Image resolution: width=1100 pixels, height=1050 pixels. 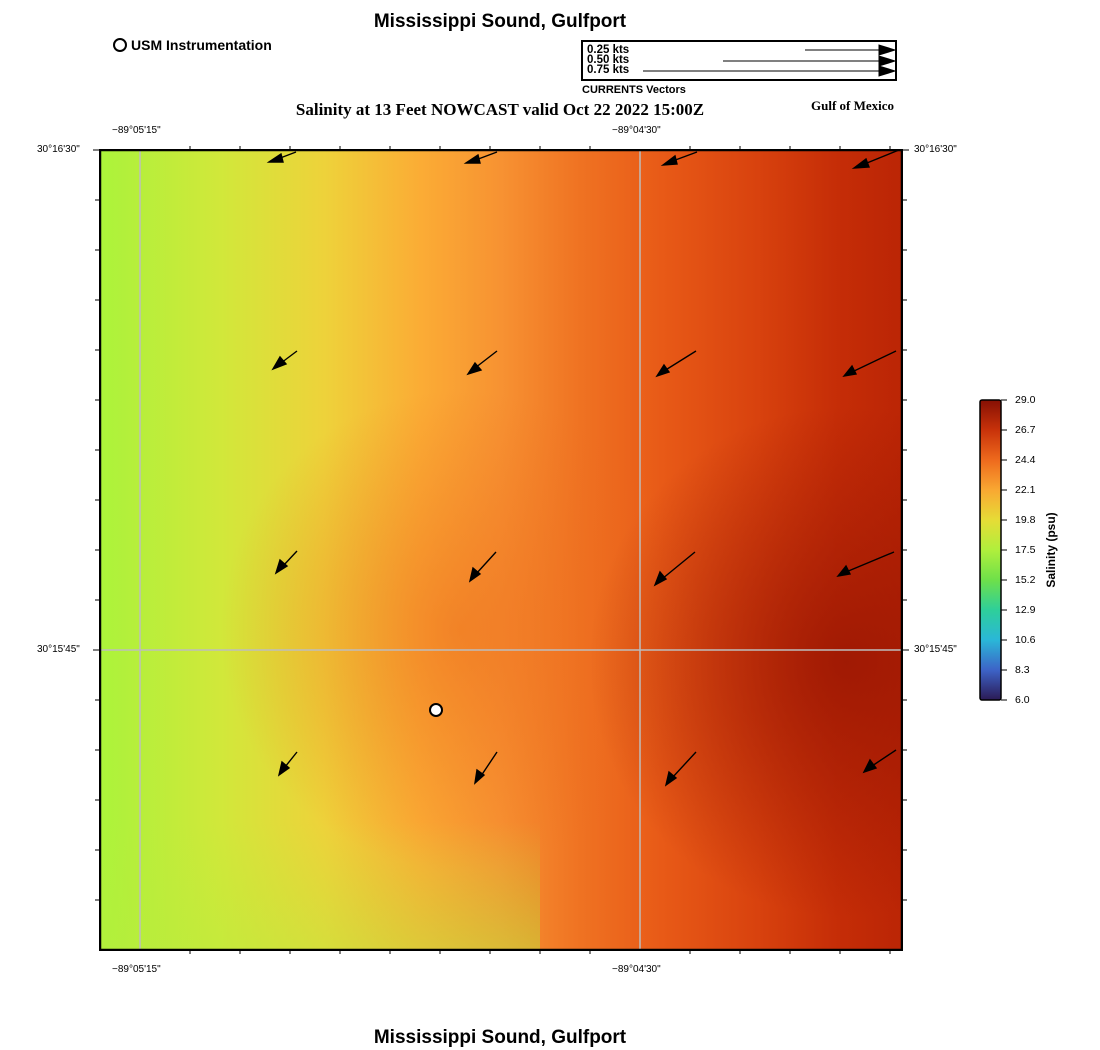 I want to click on vector-legend-label-025: 0.25 kts, so click(x=608, y=50).